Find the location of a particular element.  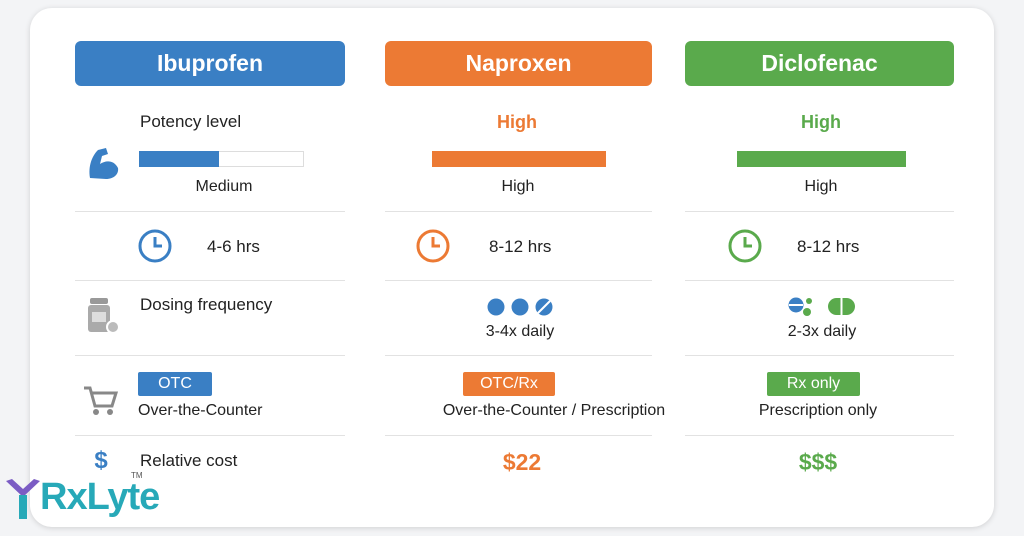

access-badge: OTC/Rx is located at coordinates (509, 384).